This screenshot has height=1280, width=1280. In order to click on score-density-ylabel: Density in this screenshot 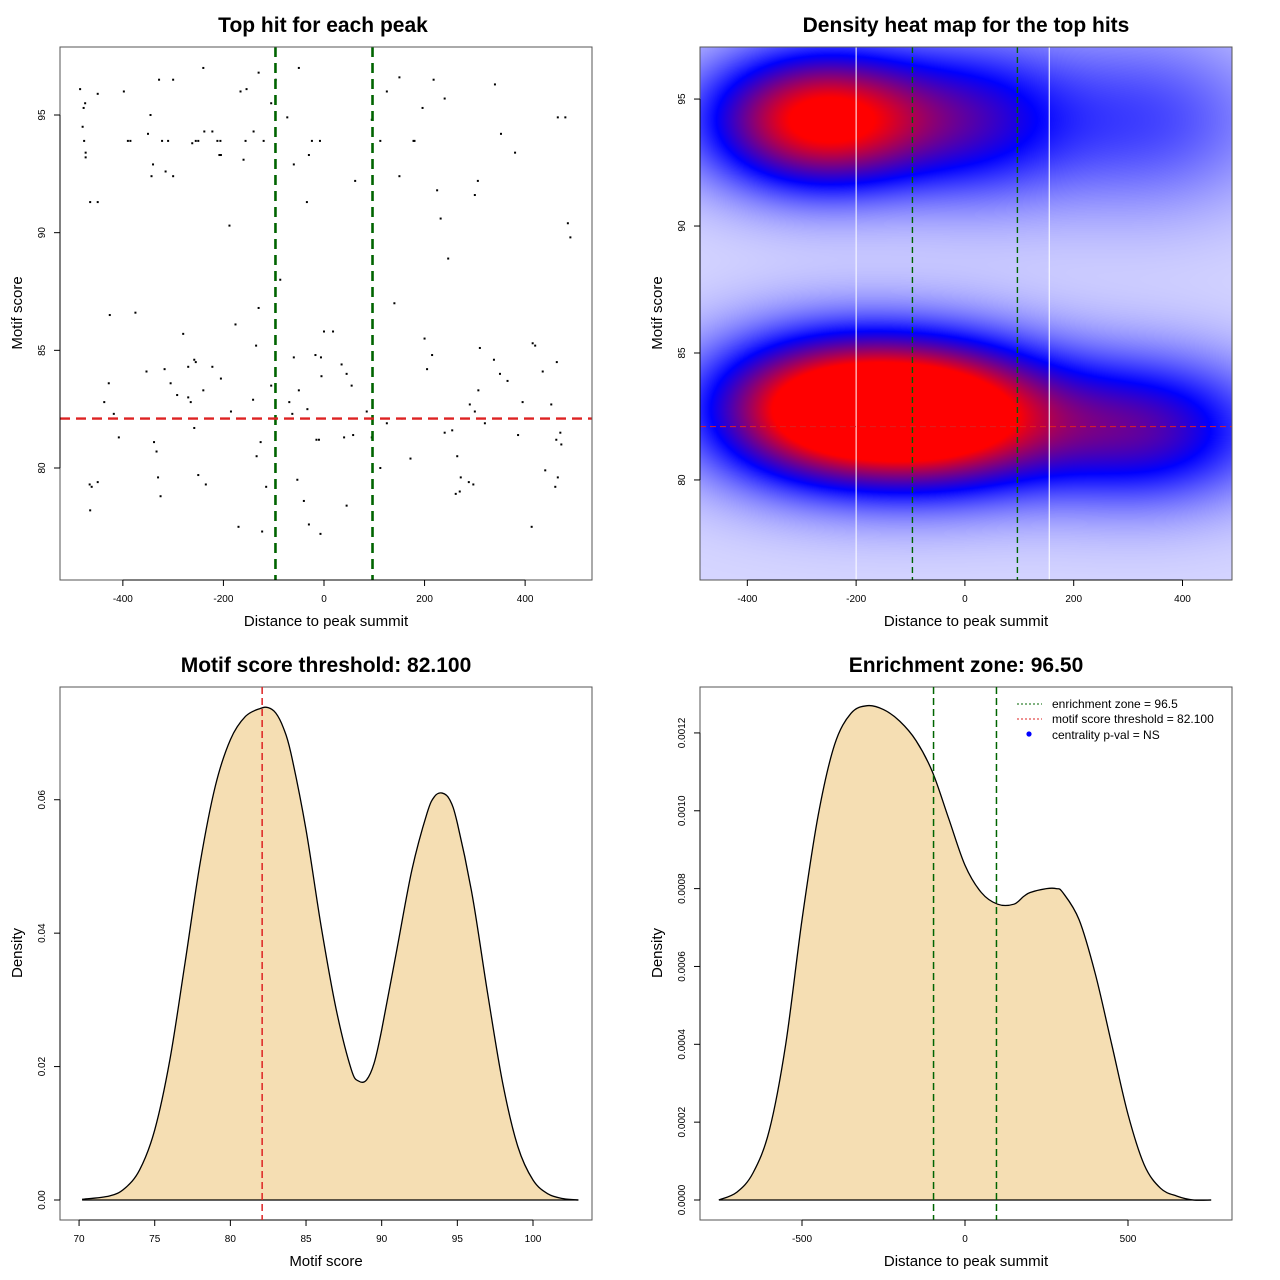, I will do `click(17, 952)`.